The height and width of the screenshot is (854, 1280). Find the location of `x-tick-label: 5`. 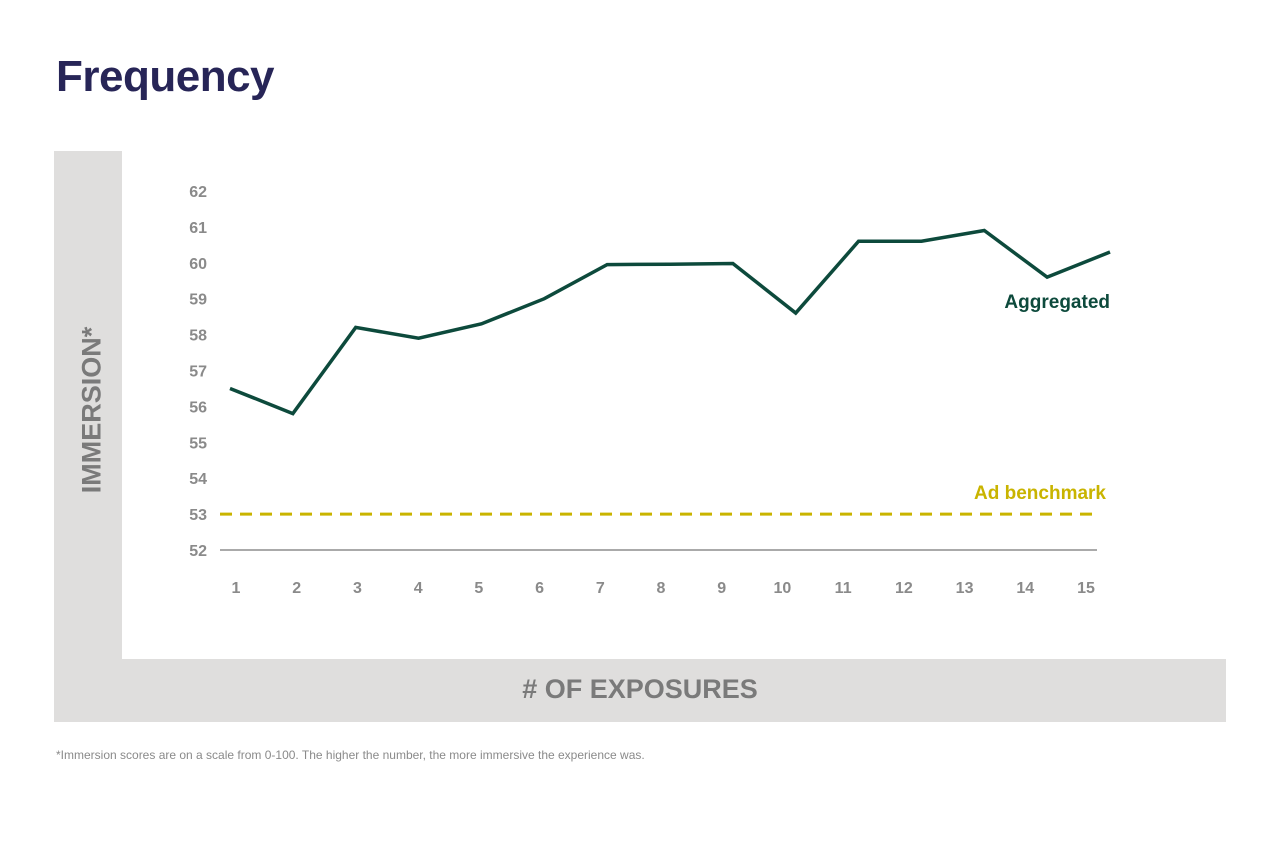

x-tick-label: 5 is located at coordinates (478, 588).